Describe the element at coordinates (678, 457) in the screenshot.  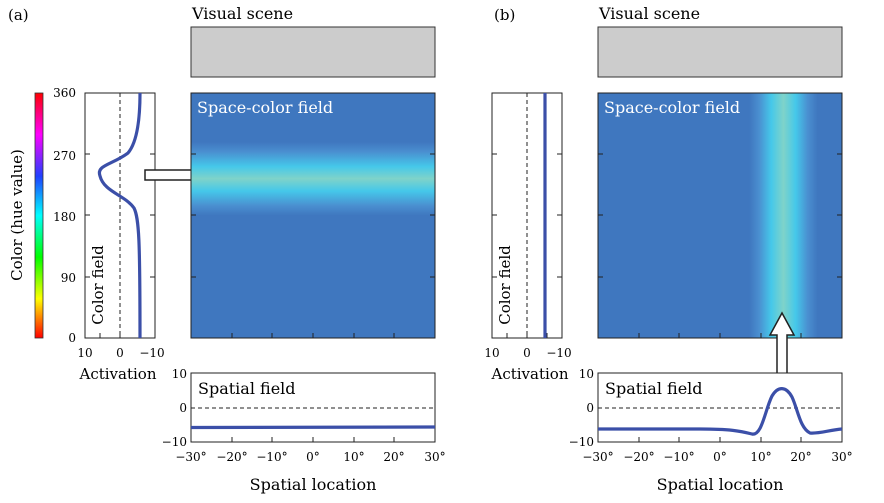
I see `panel-b-spatial-tick-neg10: −10°` at that location.